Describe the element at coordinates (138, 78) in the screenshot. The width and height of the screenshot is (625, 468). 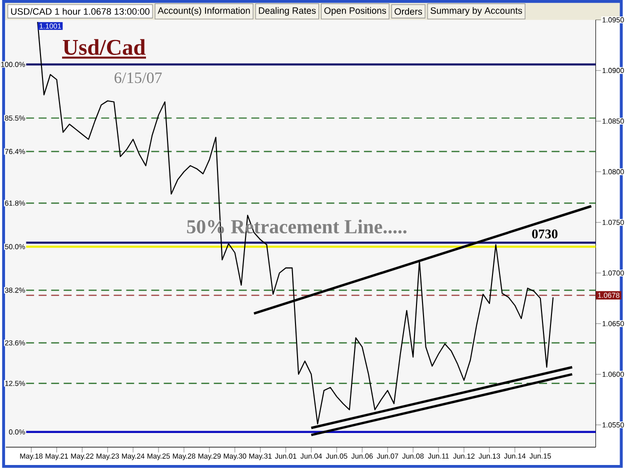
I see `annotation: 6/15/07` at that location.